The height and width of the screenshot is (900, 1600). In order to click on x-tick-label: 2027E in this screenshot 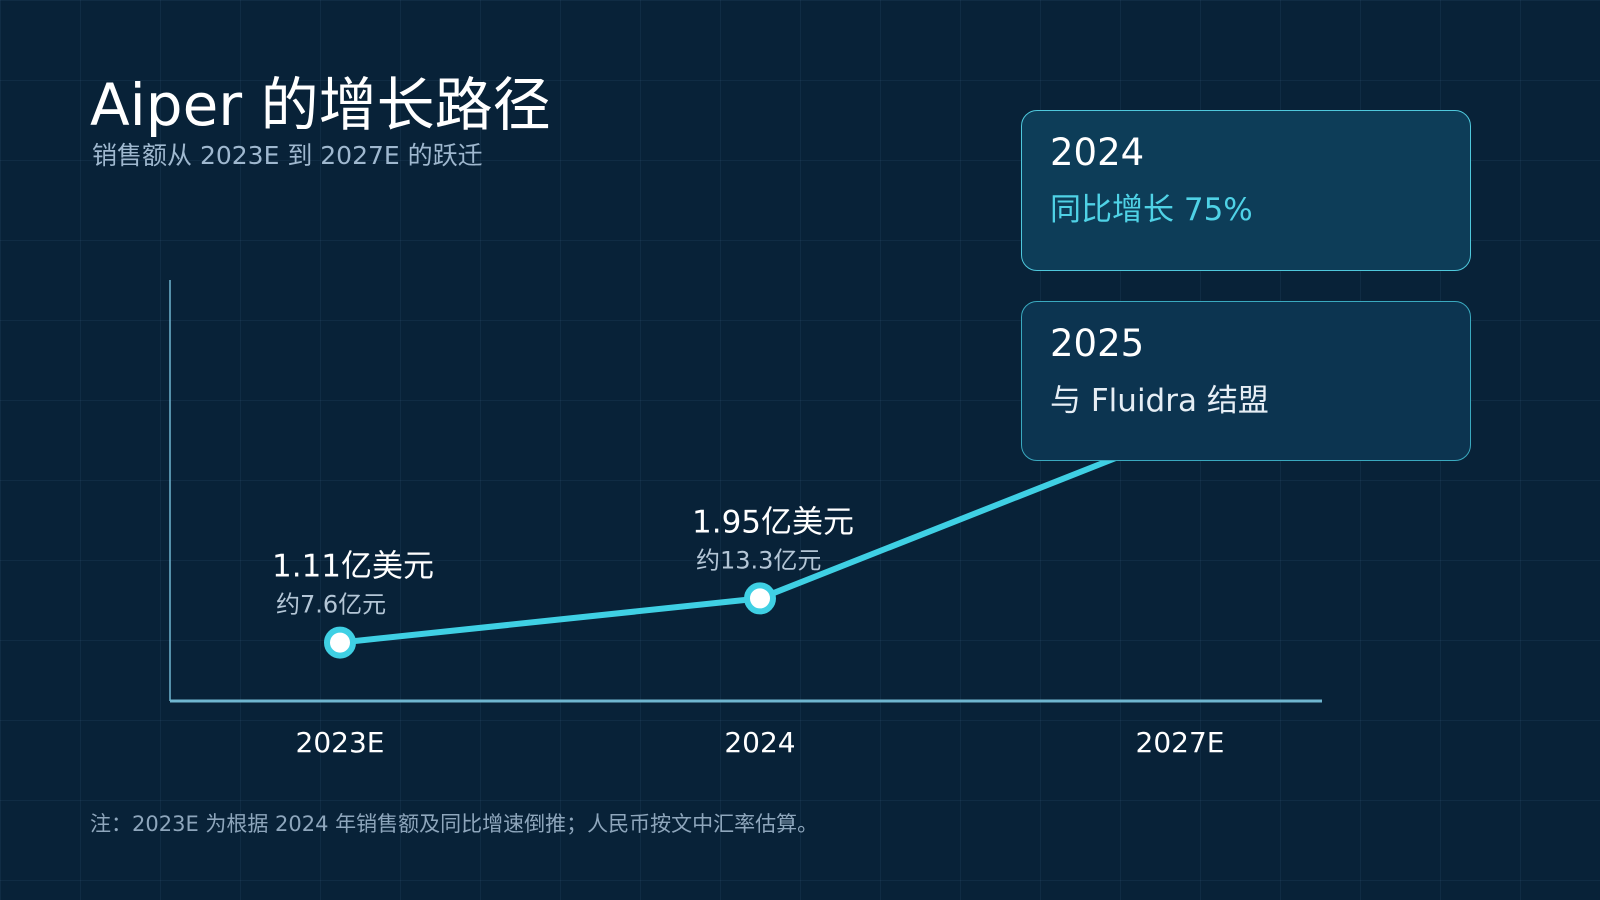, I will do `click(1180, 742)`.